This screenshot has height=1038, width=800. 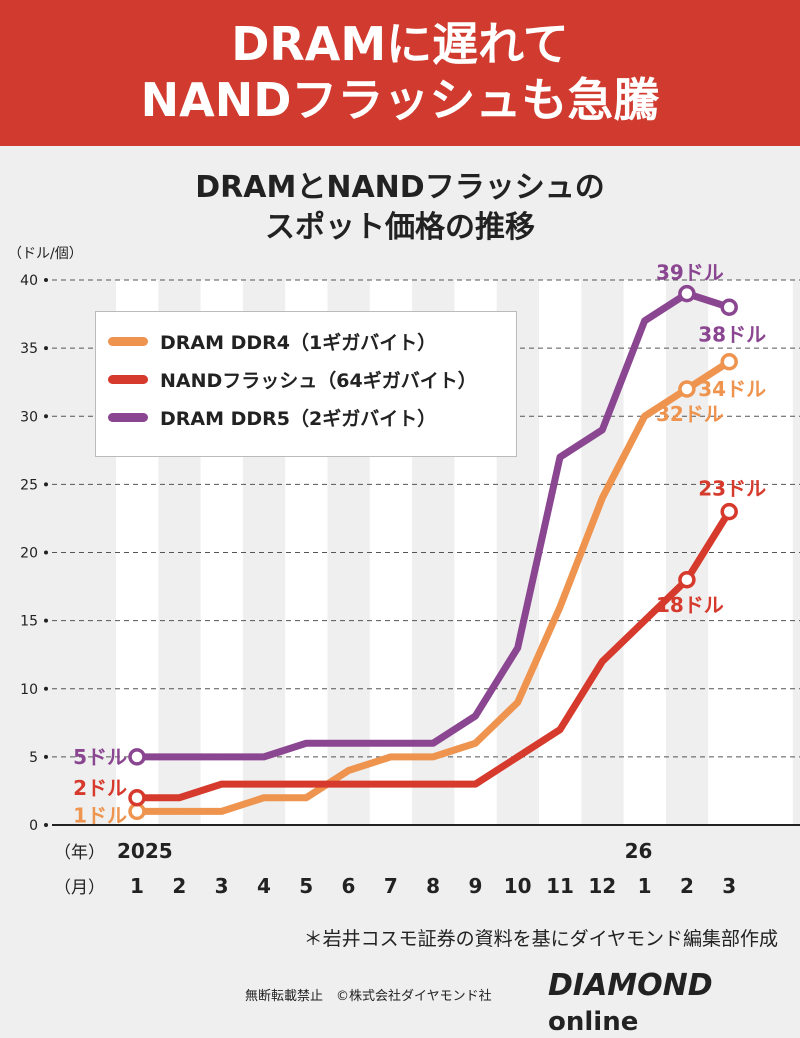 What do you see at coordinates (732, 389) in the screenshot?
I see `data-label: 34ドル` at bounding box center [732, 389].